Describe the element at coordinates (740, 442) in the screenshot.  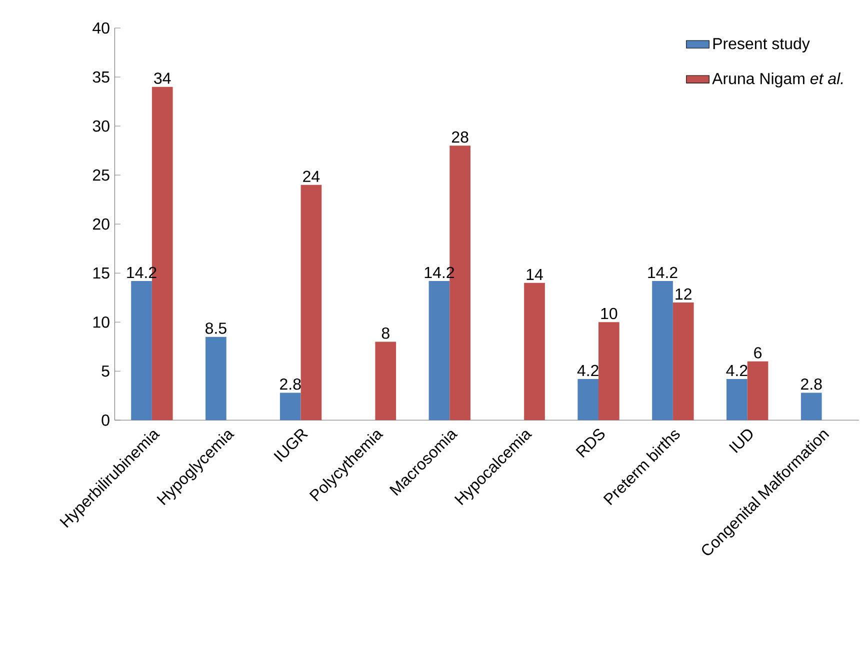
I see `x-tick-label: IUD` at that location.